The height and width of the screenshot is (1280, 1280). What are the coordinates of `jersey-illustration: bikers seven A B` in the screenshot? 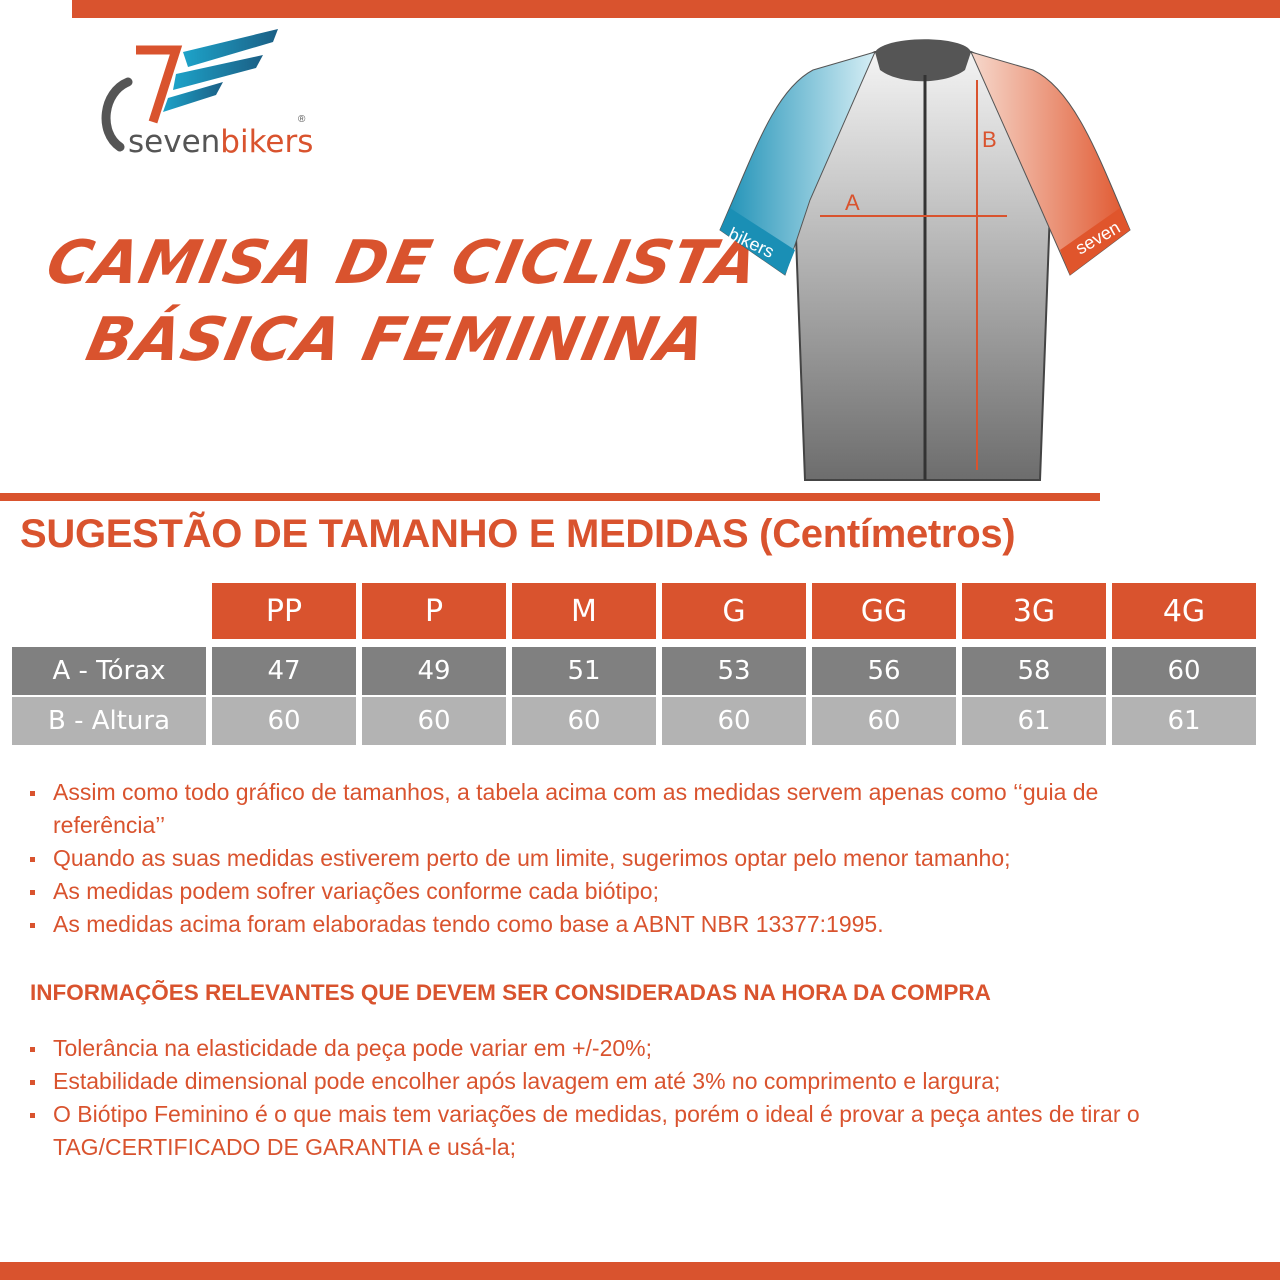 It's located at (925, 257).